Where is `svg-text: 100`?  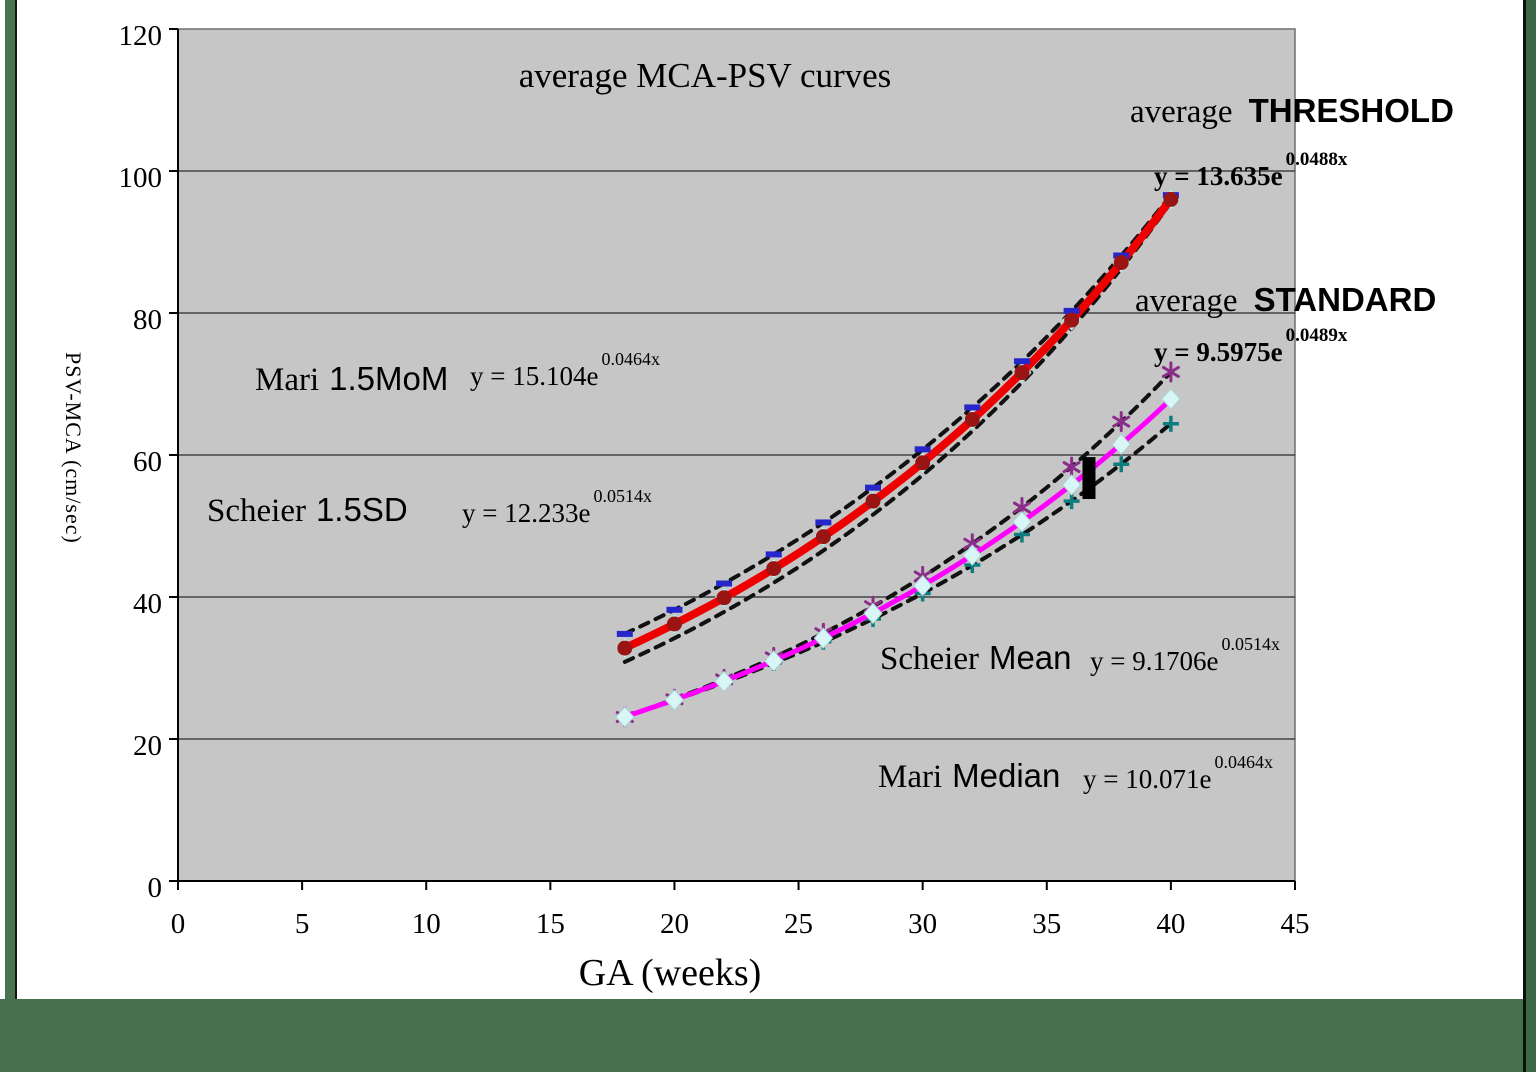
svg-text: 100 is located at coordinates (141, 178).